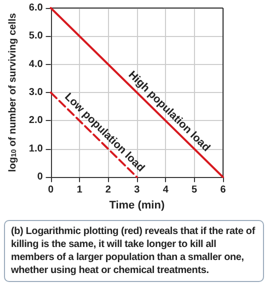  Describe the element at coordinates (36, 92) in the screenshot. I see `y-tick-label: 3.0` at that location.